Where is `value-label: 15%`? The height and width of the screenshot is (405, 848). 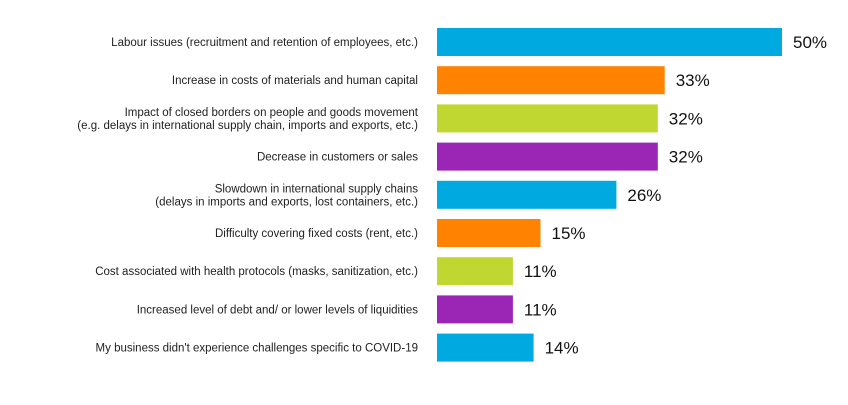
value-label: 15% is located at coordinates (569, 233).